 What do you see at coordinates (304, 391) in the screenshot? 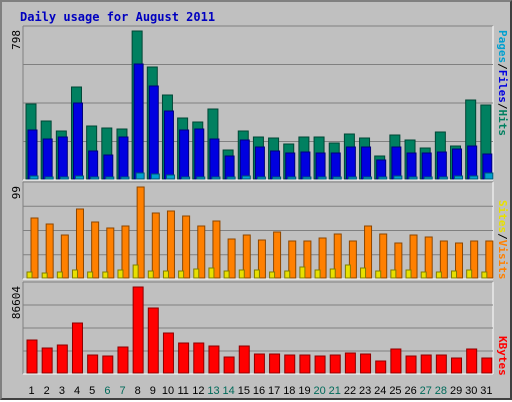
I see `x-tick-label: 19` at bounding box center [304, 391].